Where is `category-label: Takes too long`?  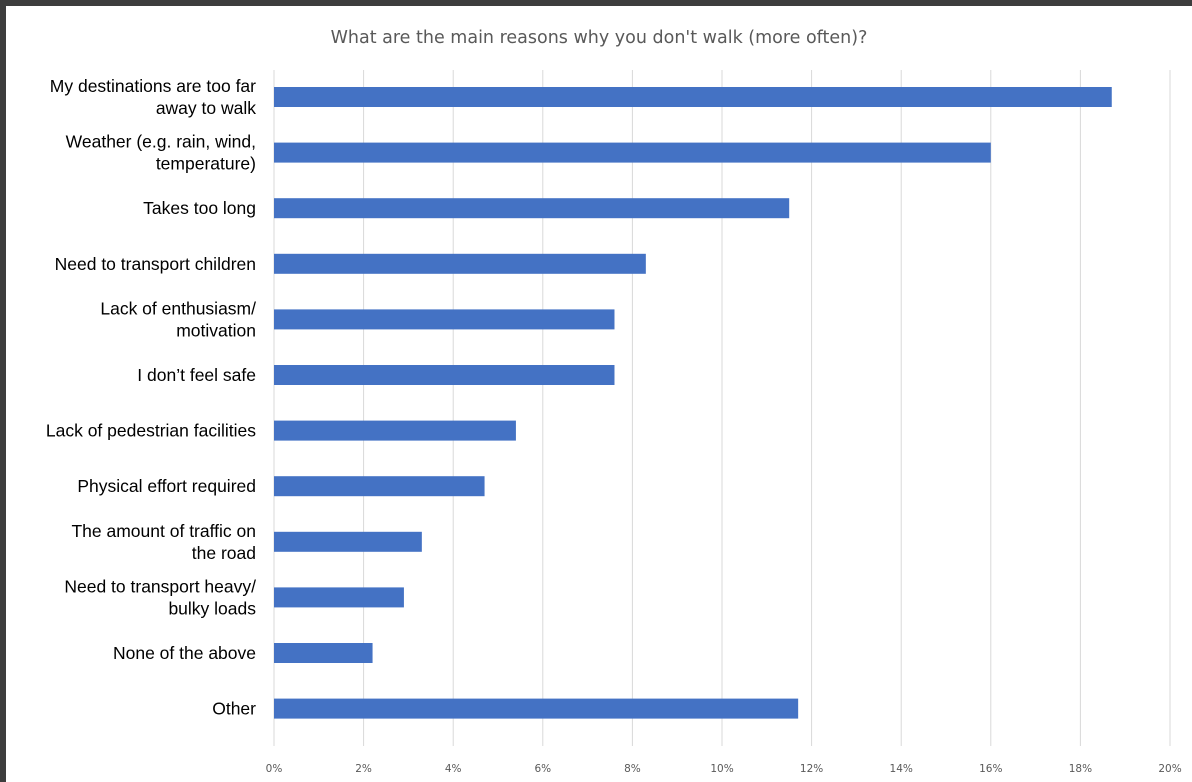
category-label: Takes too long is located at coordinates (199, 208).